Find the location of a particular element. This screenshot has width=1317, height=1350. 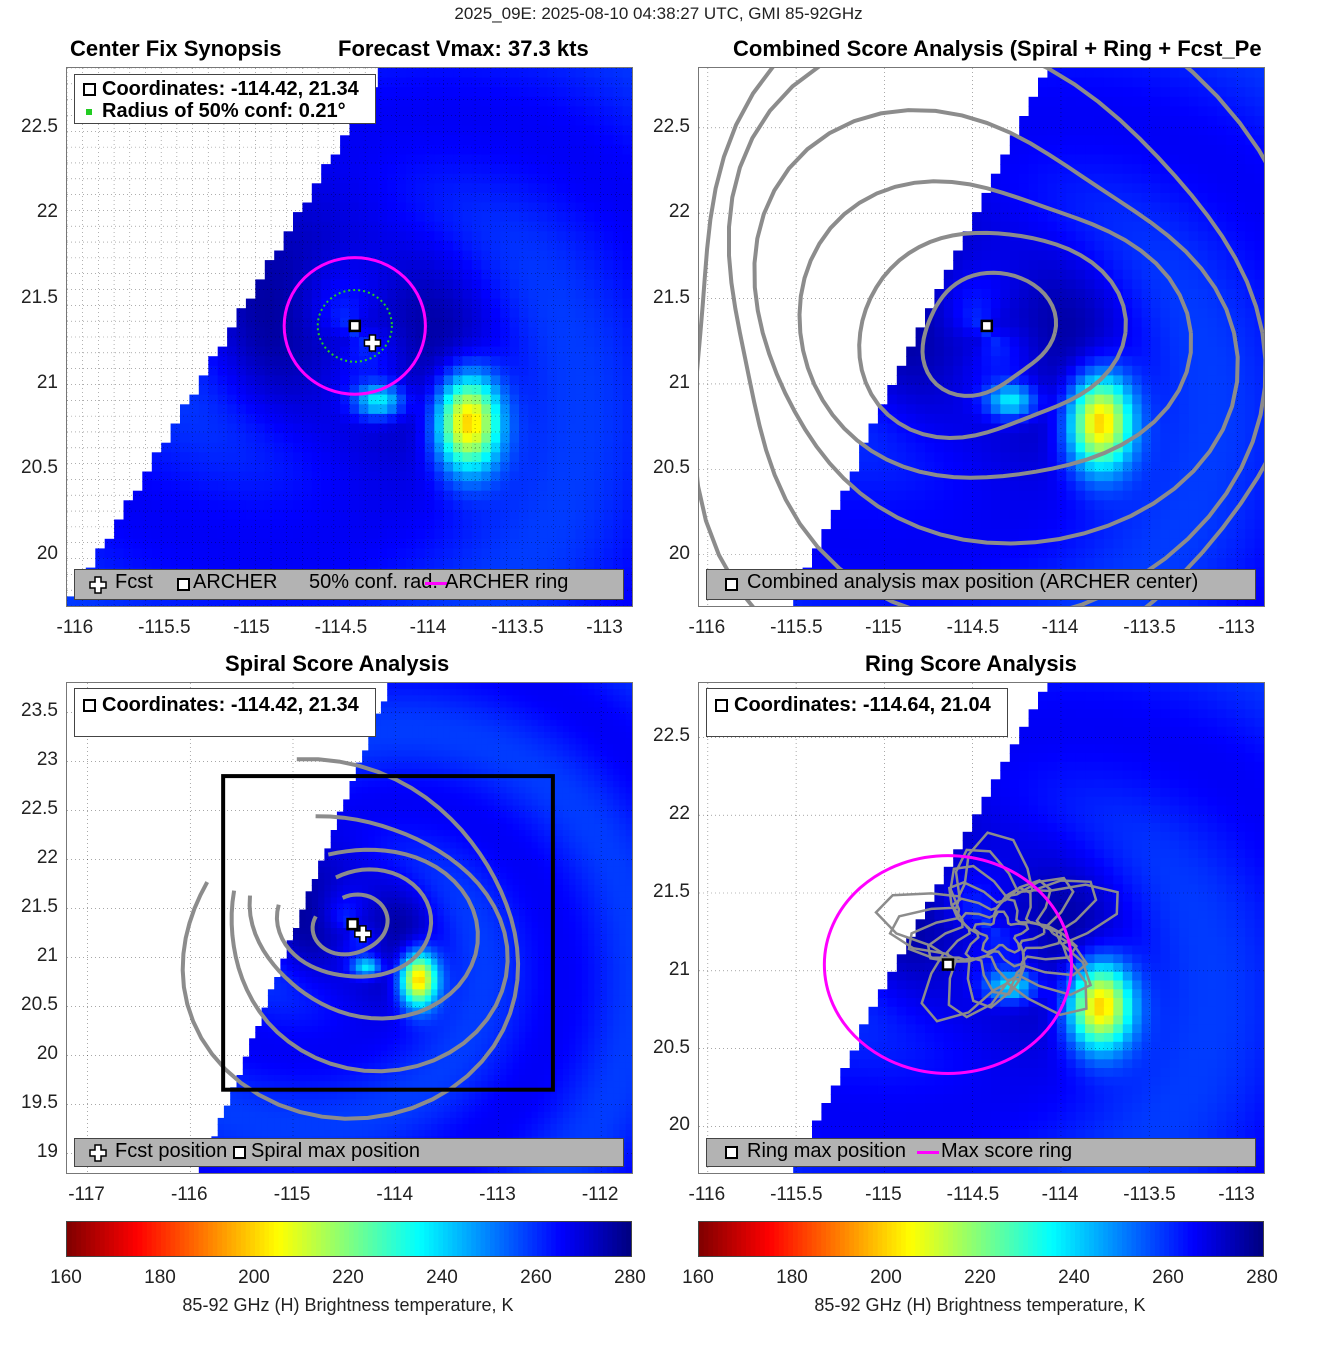

brightness-heatmap is located at coordinates (1028, 337).